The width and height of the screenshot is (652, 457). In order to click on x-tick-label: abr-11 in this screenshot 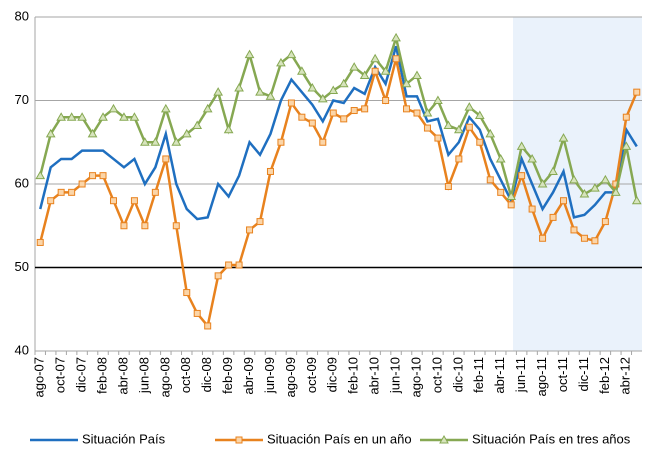, I will do `click(499, 375)`.